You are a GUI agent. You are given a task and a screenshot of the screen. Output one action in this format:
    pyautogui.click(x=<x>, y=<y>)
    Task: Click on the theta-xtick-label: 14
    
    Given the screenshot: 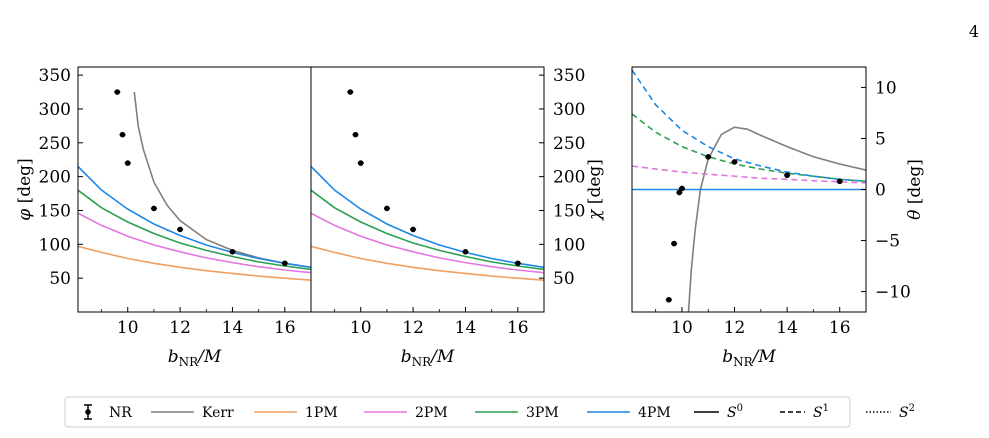 What is the action you would take?
    pyautogui.click(x=787, y=328)
    